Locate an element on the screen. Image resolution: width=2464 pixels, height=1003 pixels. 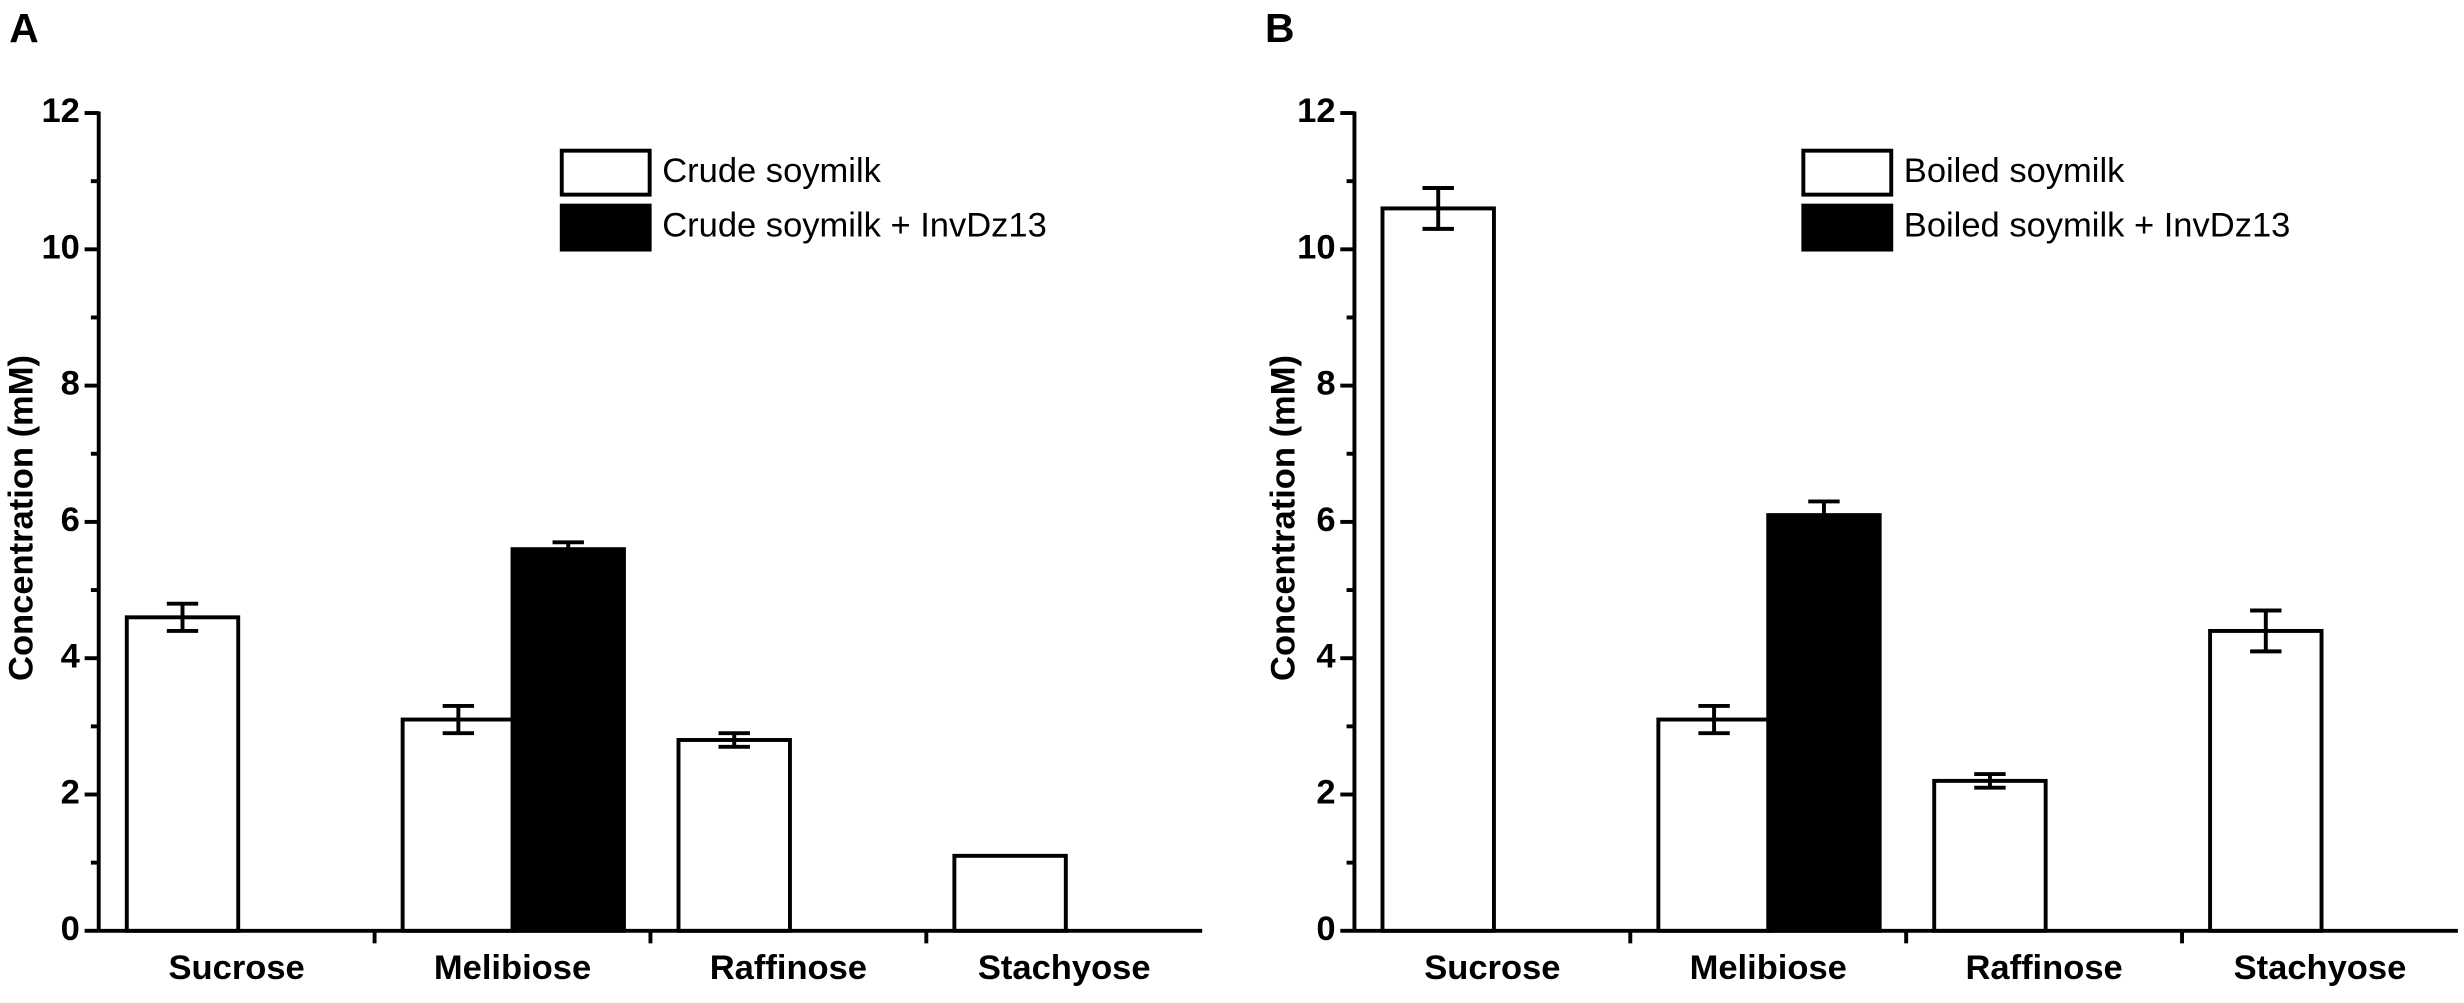
panel-label: A is located at coordinates (23, 28).